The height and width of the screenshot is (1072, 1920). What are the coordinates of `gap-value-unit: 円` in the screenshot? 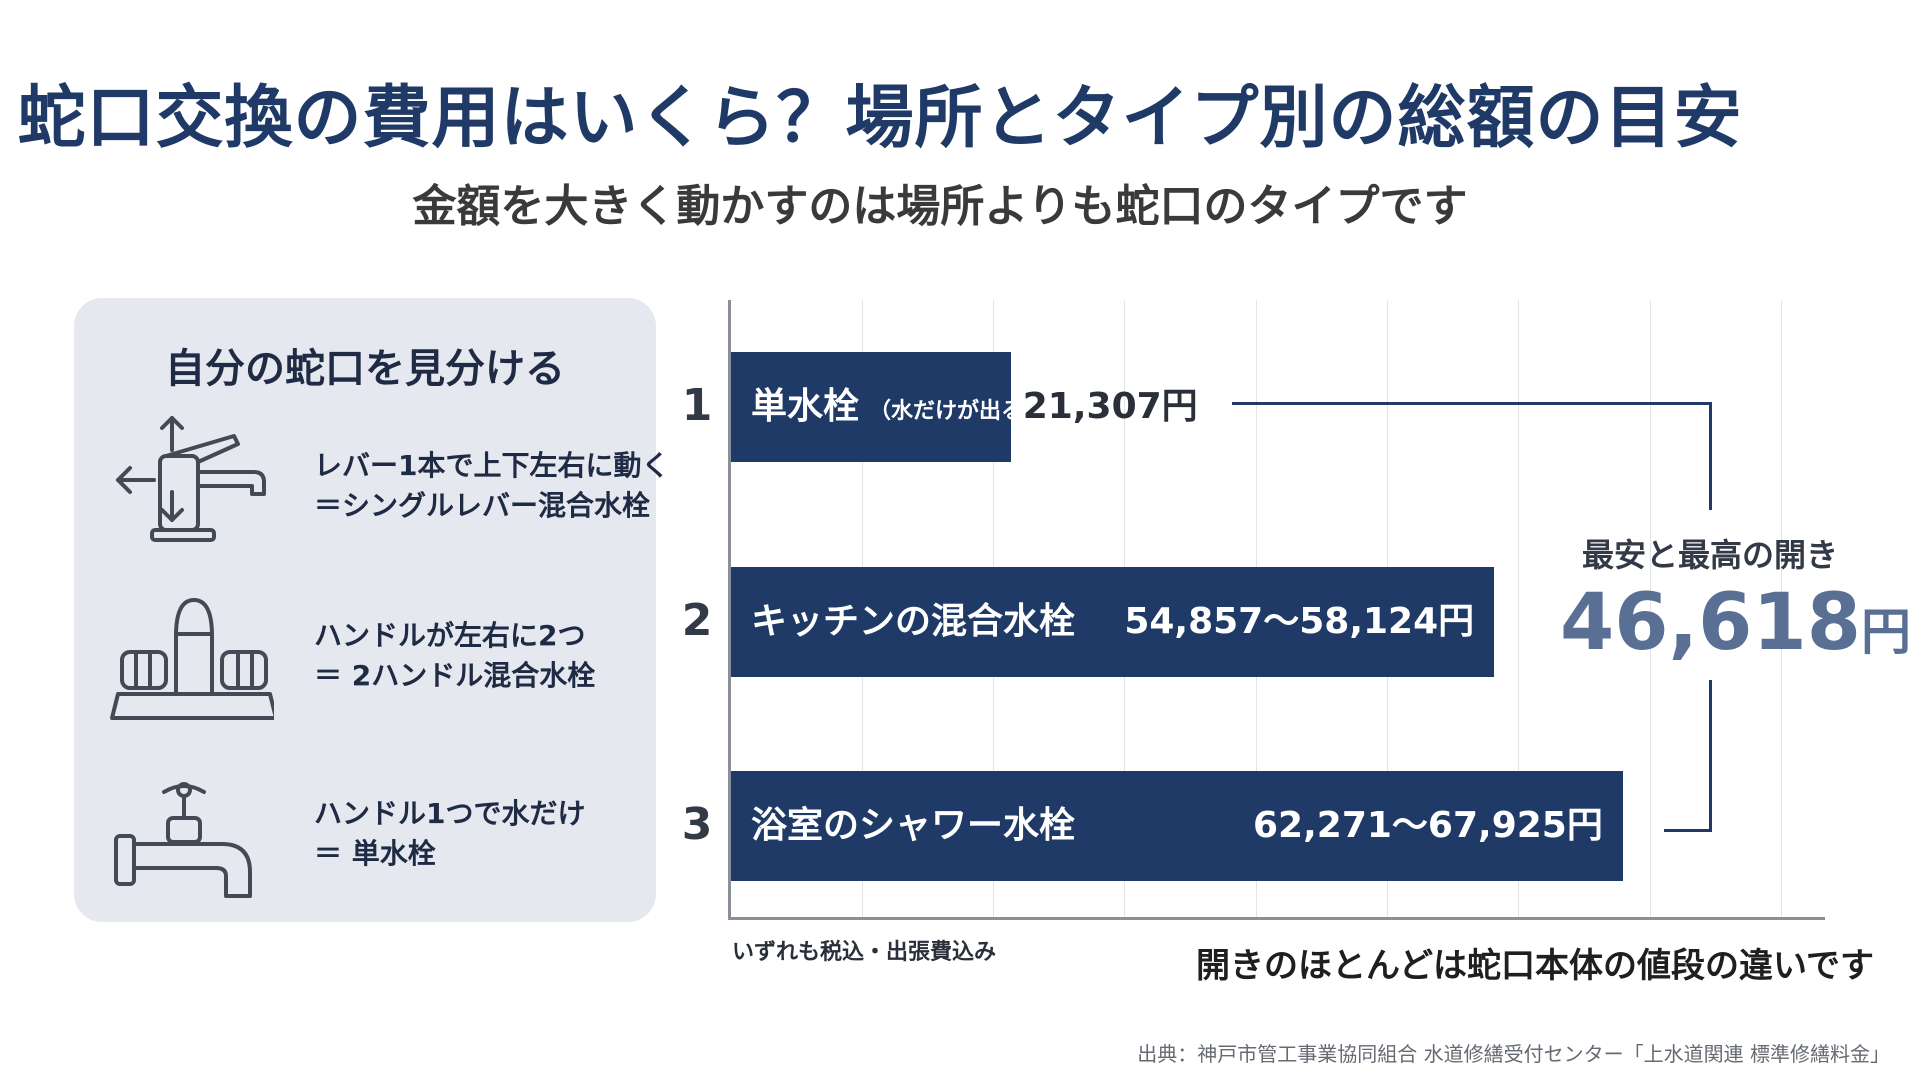 It's located at (1886, 632).